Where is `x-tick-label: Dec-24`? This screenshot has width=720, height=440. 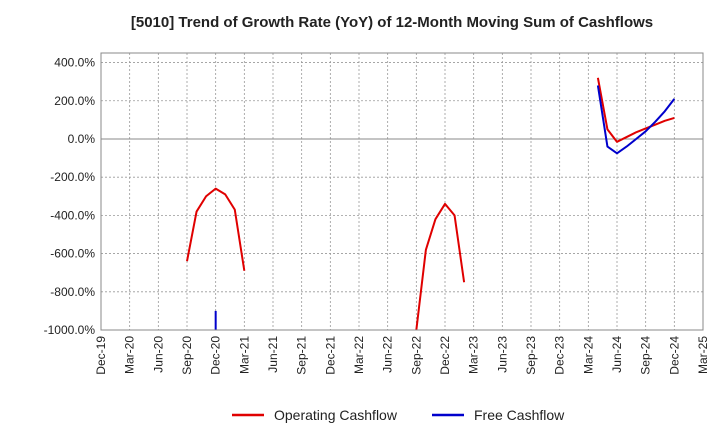
x-tick-label: Dec-24 is located at coordinates (674, 355).